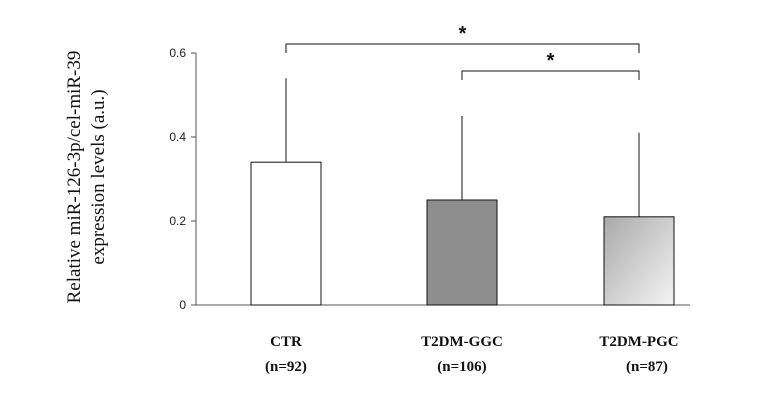  Describe the element at coordinates (639, 261) in the screenshot. I see `bar-t2dm-pgc` at that location.